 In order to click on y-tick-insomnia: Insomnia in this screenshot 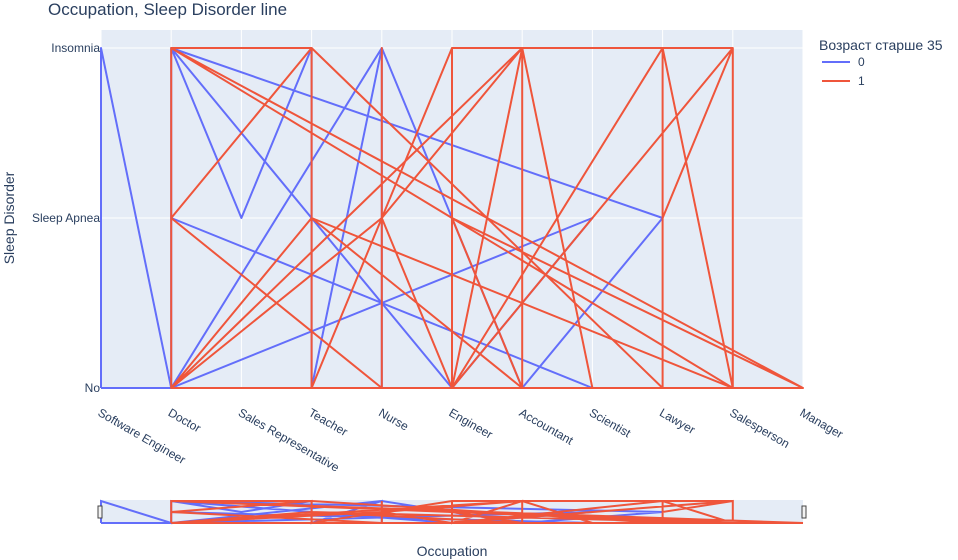, I will do `click(75, 48)`.